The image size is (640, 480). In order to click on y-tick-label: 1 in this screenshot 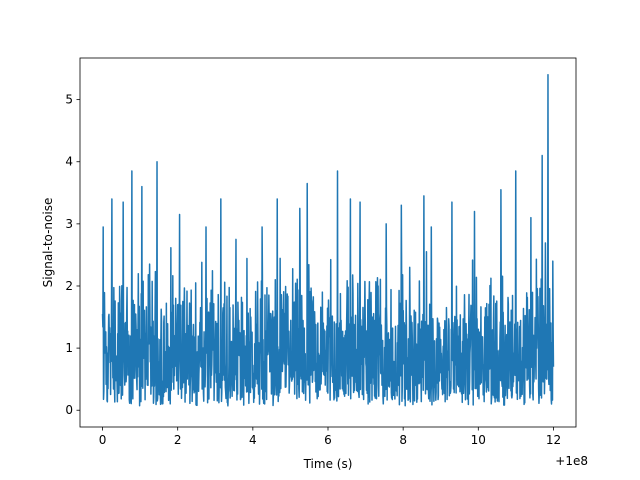, I will do `click(69, 348)`.